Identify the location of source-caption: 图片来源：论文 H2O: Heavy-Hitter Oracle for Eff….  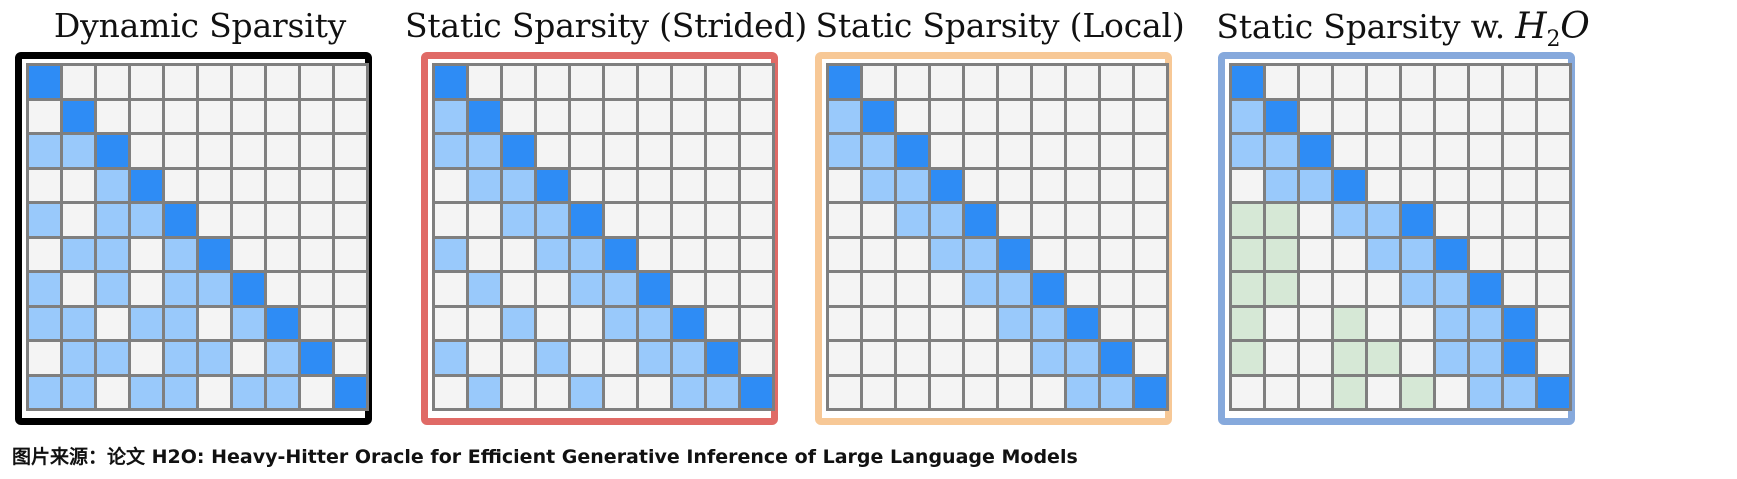
(545, 457).